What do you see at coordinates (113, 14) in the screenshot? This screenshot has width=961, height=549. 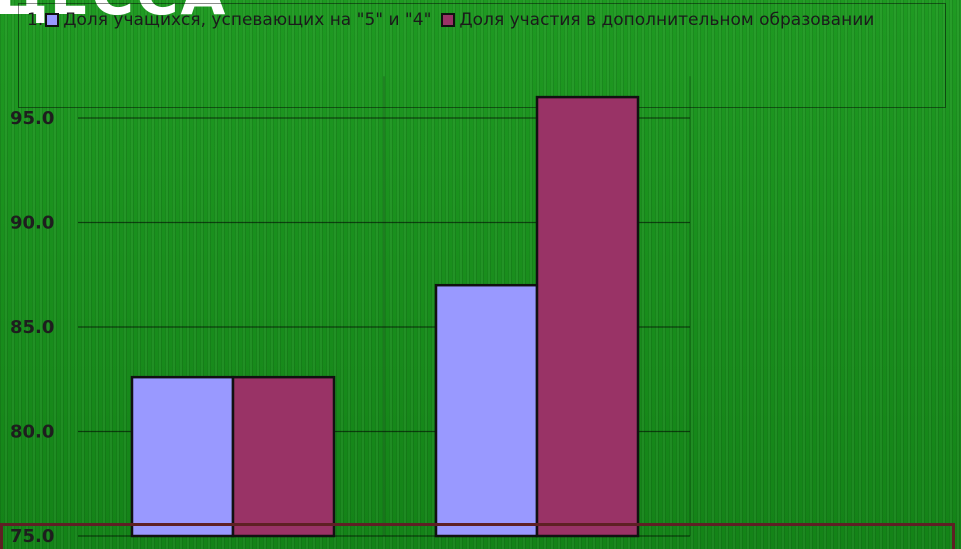 I see `background-title-fragment: ЦЕССА` at bounding box center [113, 14].